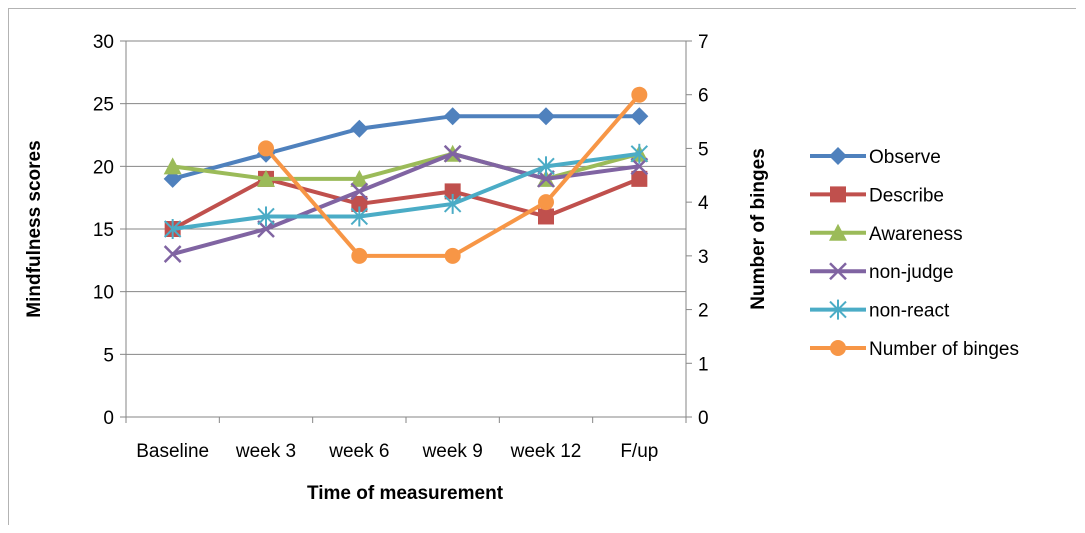 Image resolution: width=1085 pixels, height=533 pixels. What do you see at coordinates (103, 42) in the screenshot?
I see `y-tick-label: 30` at bounding box center [103, 42].